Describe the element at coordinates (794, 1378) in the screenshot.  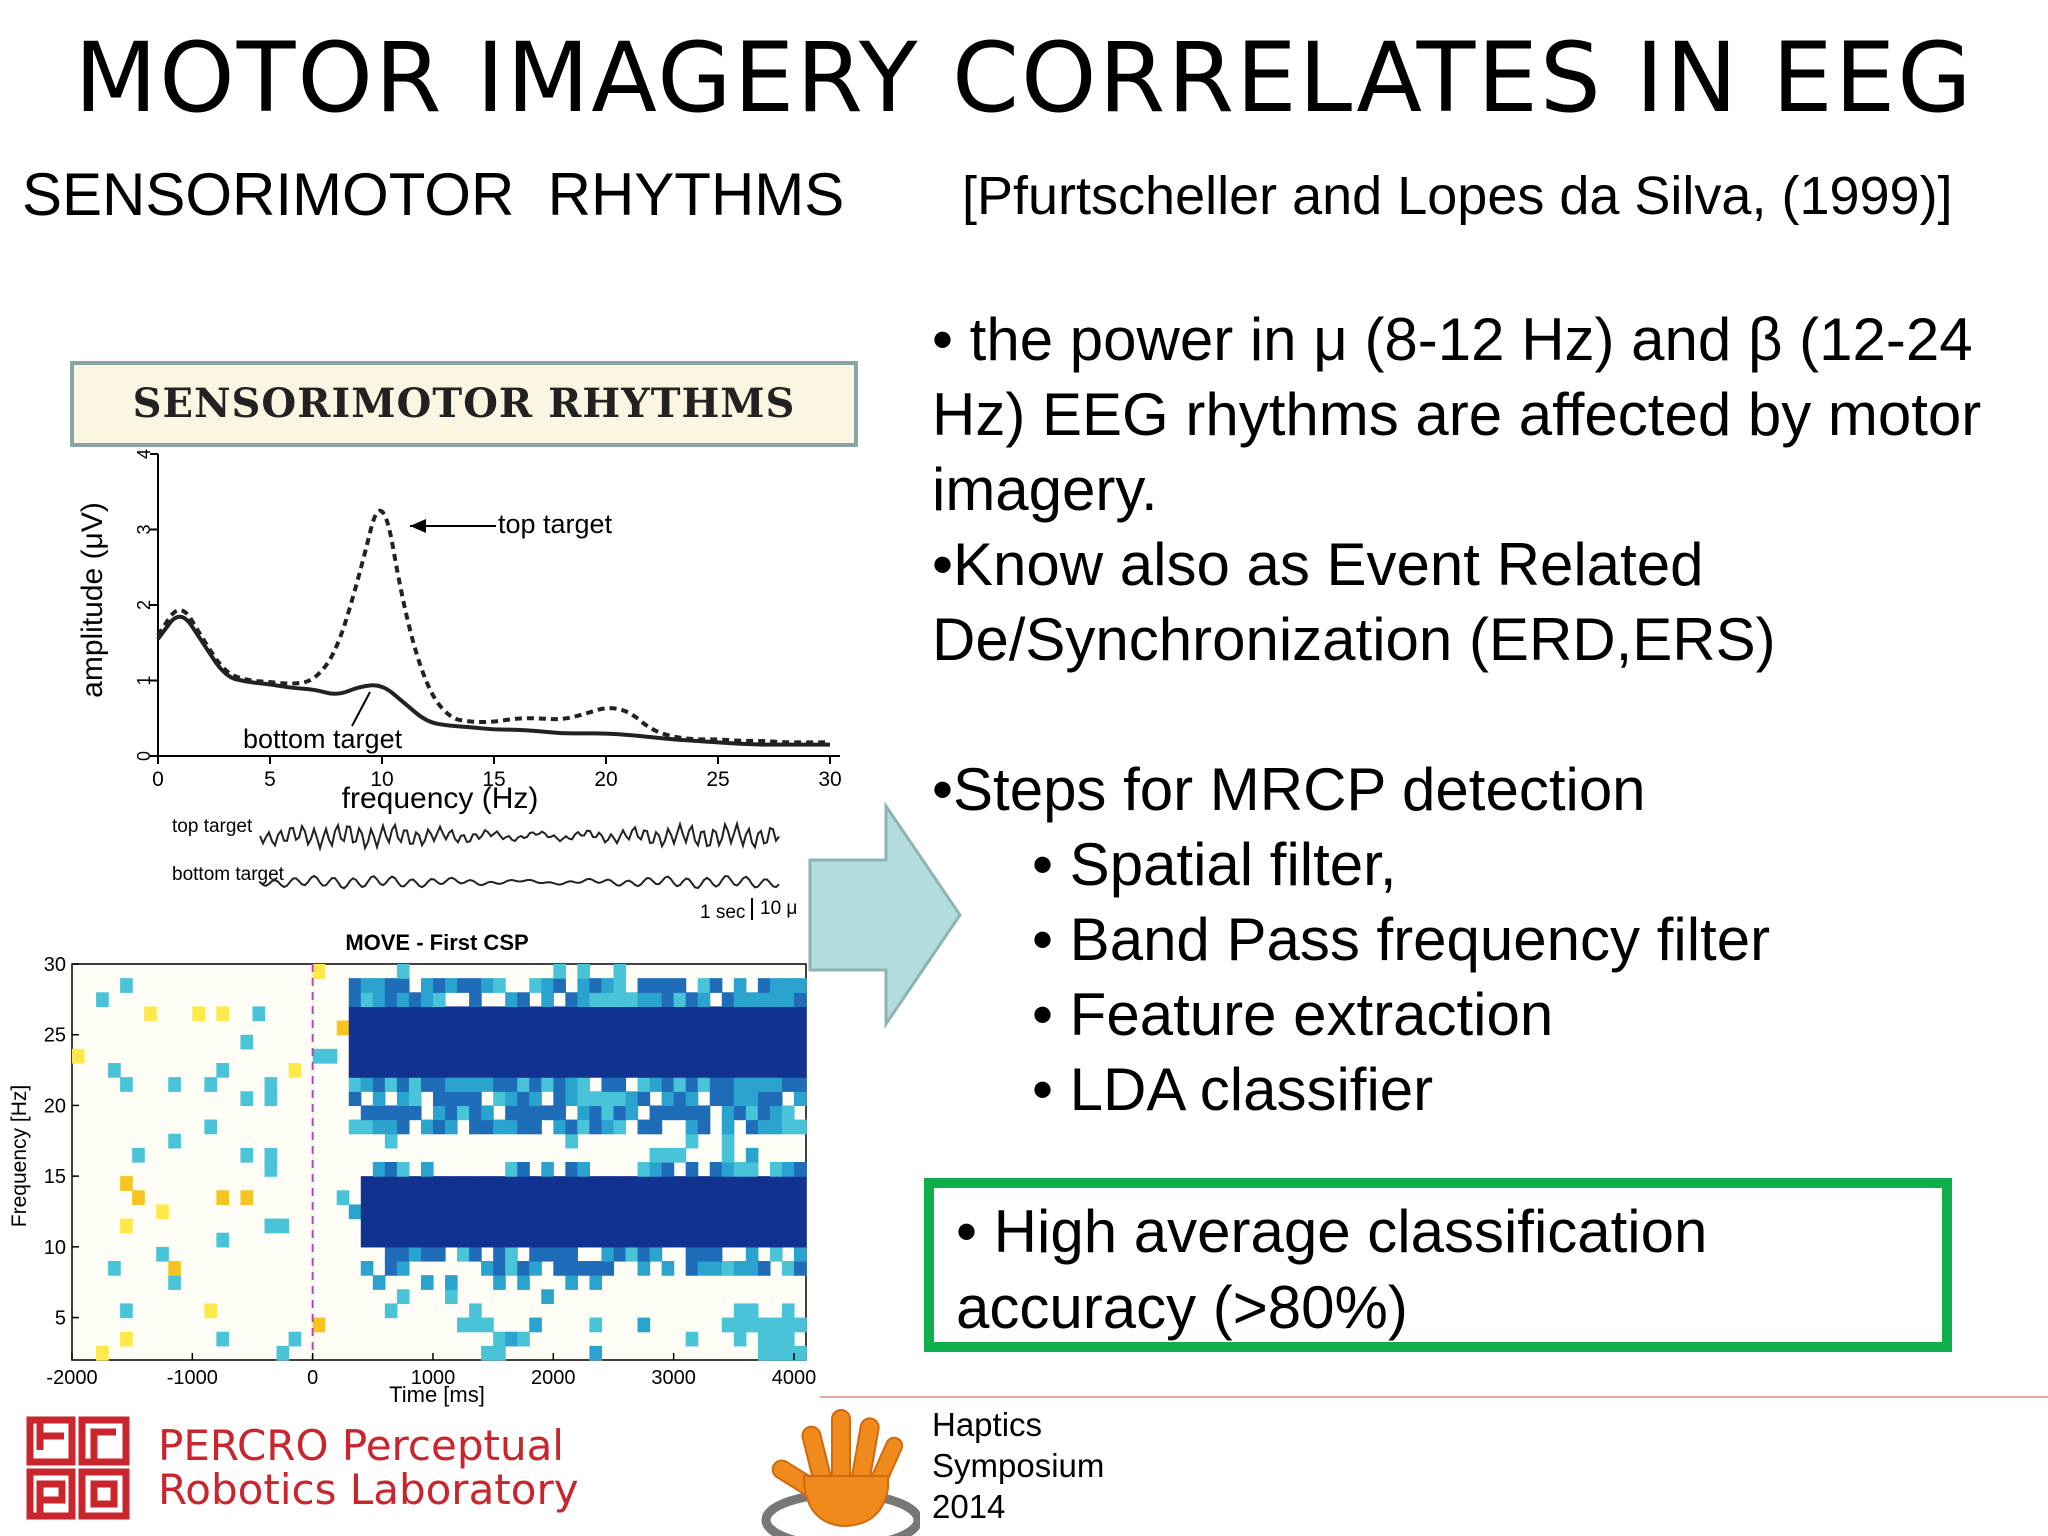
I see `x-tick-label: 4000` at that location.